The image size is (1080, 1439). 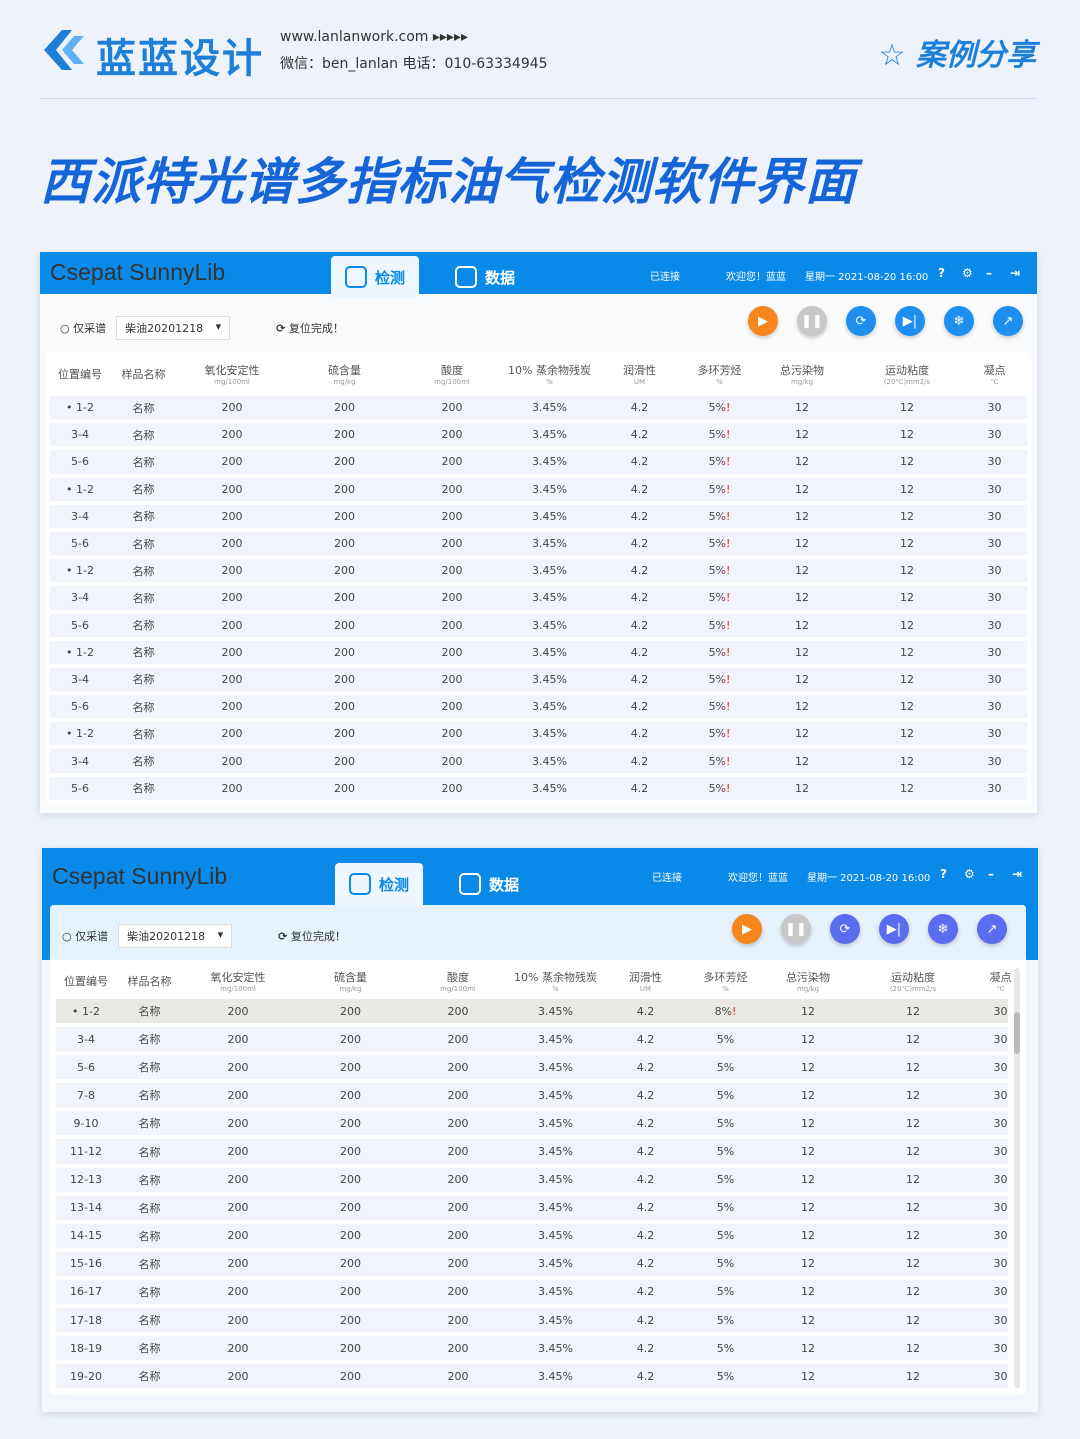 What do you see at coordinates (532, 1151) in the screenshot?
I see `table-row: 11-12 名称 200 200 200 3.45% 4.2 5% 12 12 30` at bounding box center [532, 1151].